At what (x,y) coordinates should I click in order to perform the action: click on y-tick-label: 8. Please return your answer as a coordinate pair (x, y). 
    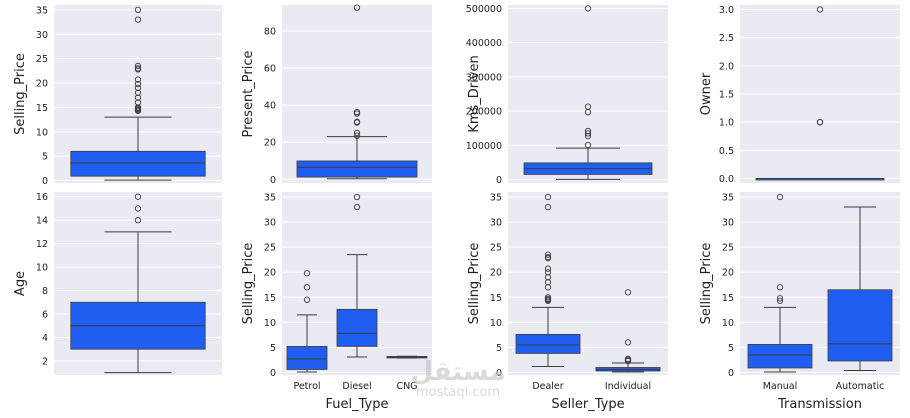
    Looking at the image, I should click on (45, 291).